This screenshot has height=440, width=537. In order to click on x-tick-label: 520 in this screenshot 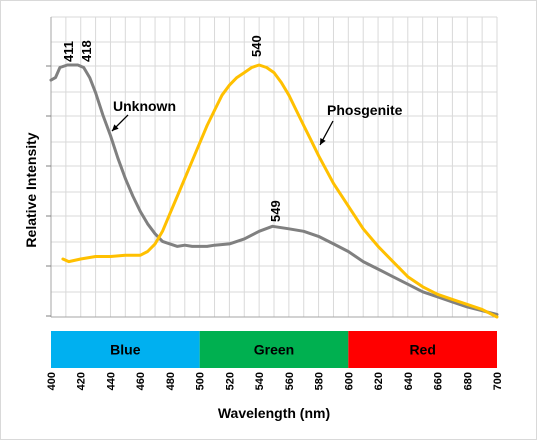, I will do `click(230, 381)`.